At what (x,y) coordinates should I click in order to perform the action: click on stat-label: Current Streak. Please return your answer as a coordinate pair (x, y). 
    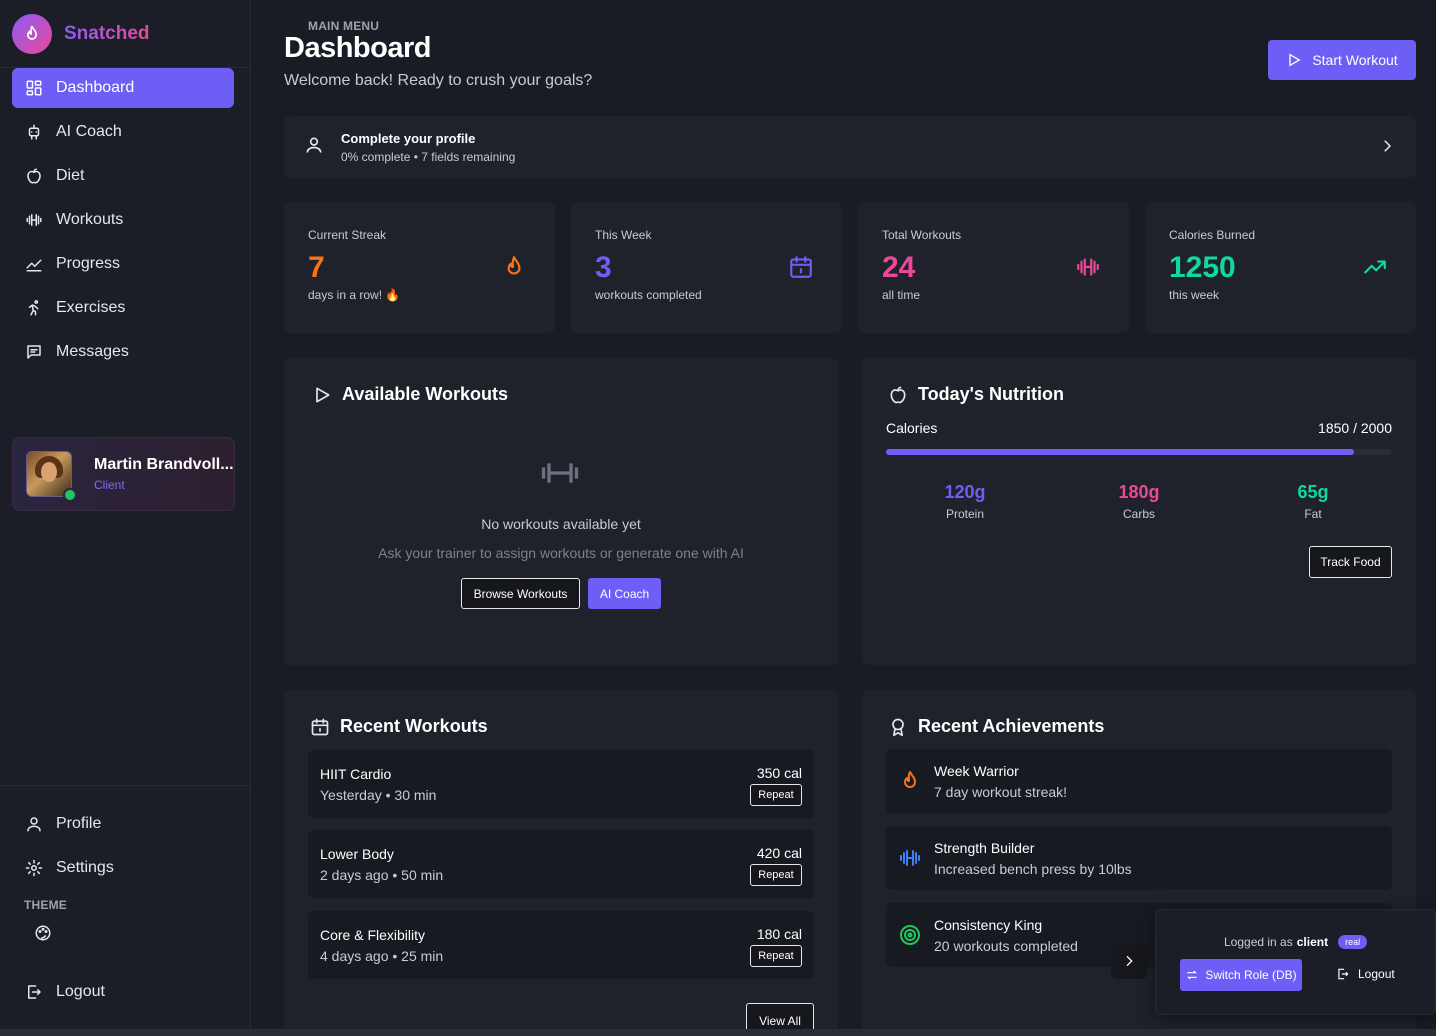
    Looking at the image, I should click on (347, 235).